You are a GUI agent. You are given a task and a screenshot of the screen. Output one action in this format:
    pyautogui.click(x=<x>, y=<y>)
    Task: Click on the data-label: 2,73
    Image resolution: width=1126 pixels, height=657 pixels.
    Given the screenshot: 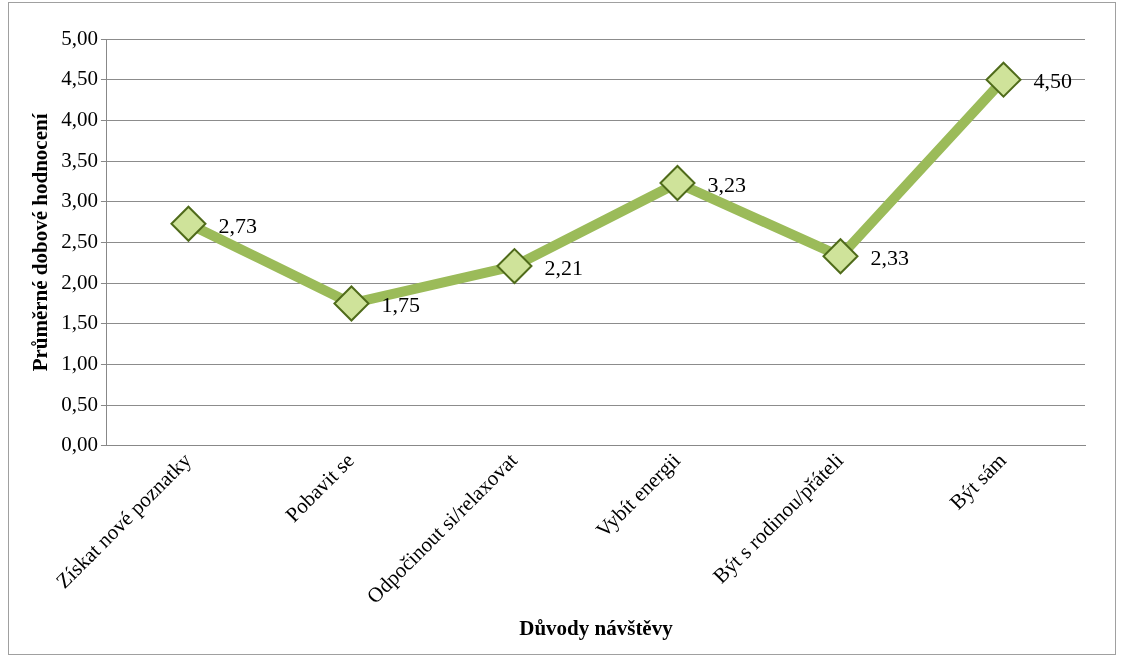 What is the action you would take?
    pyautogui.click(x=237, y=225)
    